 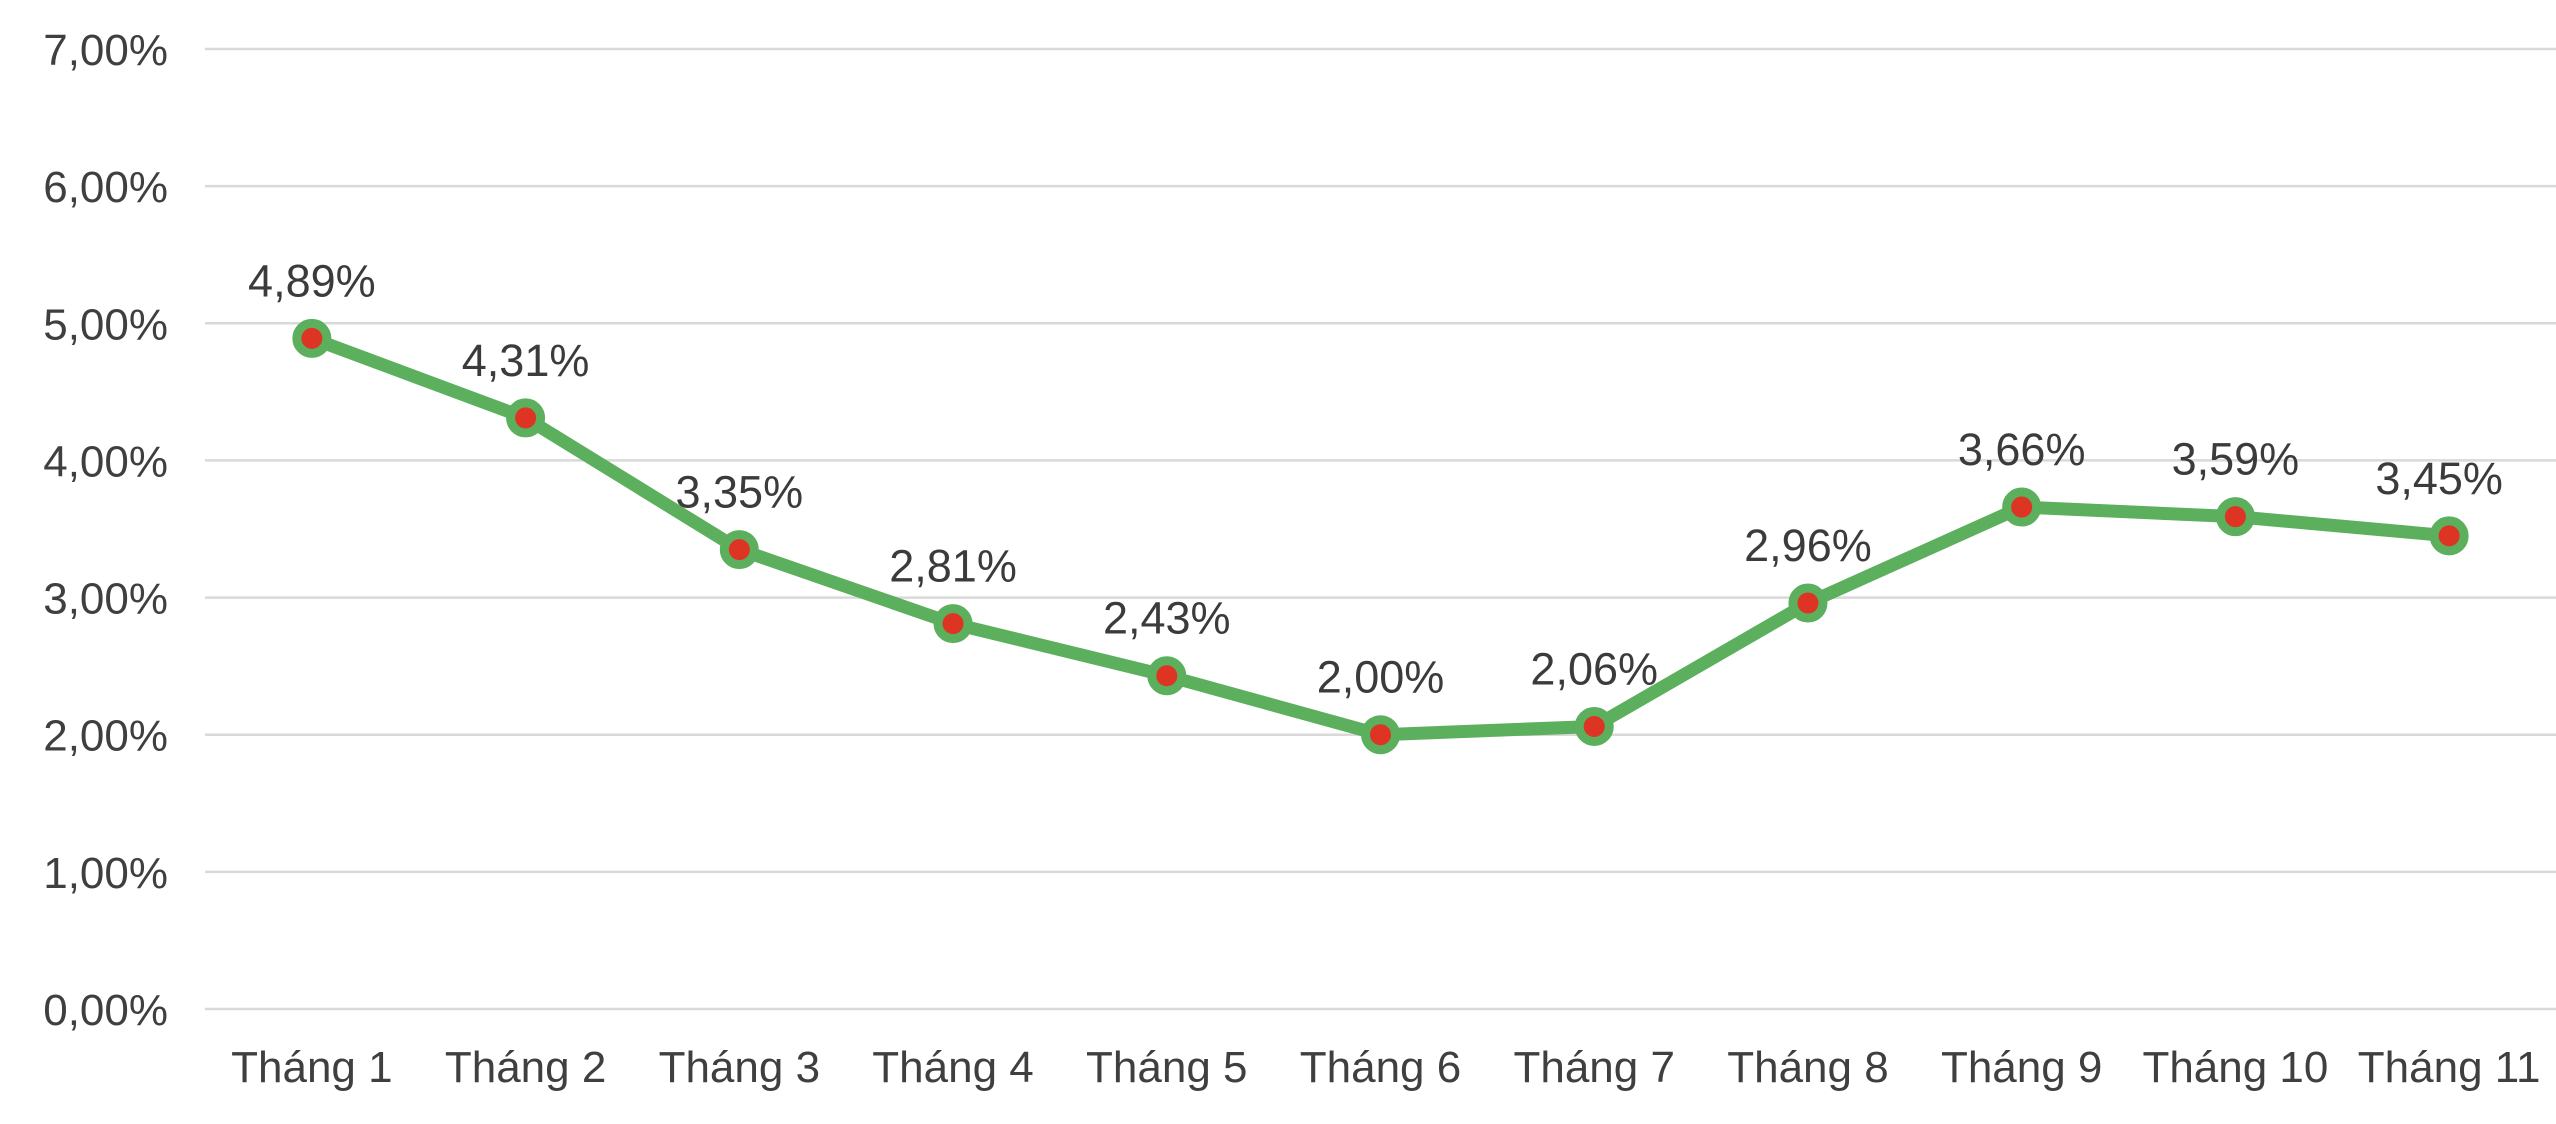 What do you see at coordinates (1594, 668) in the screenshot?
I see `data-point-label: 2,06%` at bounding box center [1594, 668].